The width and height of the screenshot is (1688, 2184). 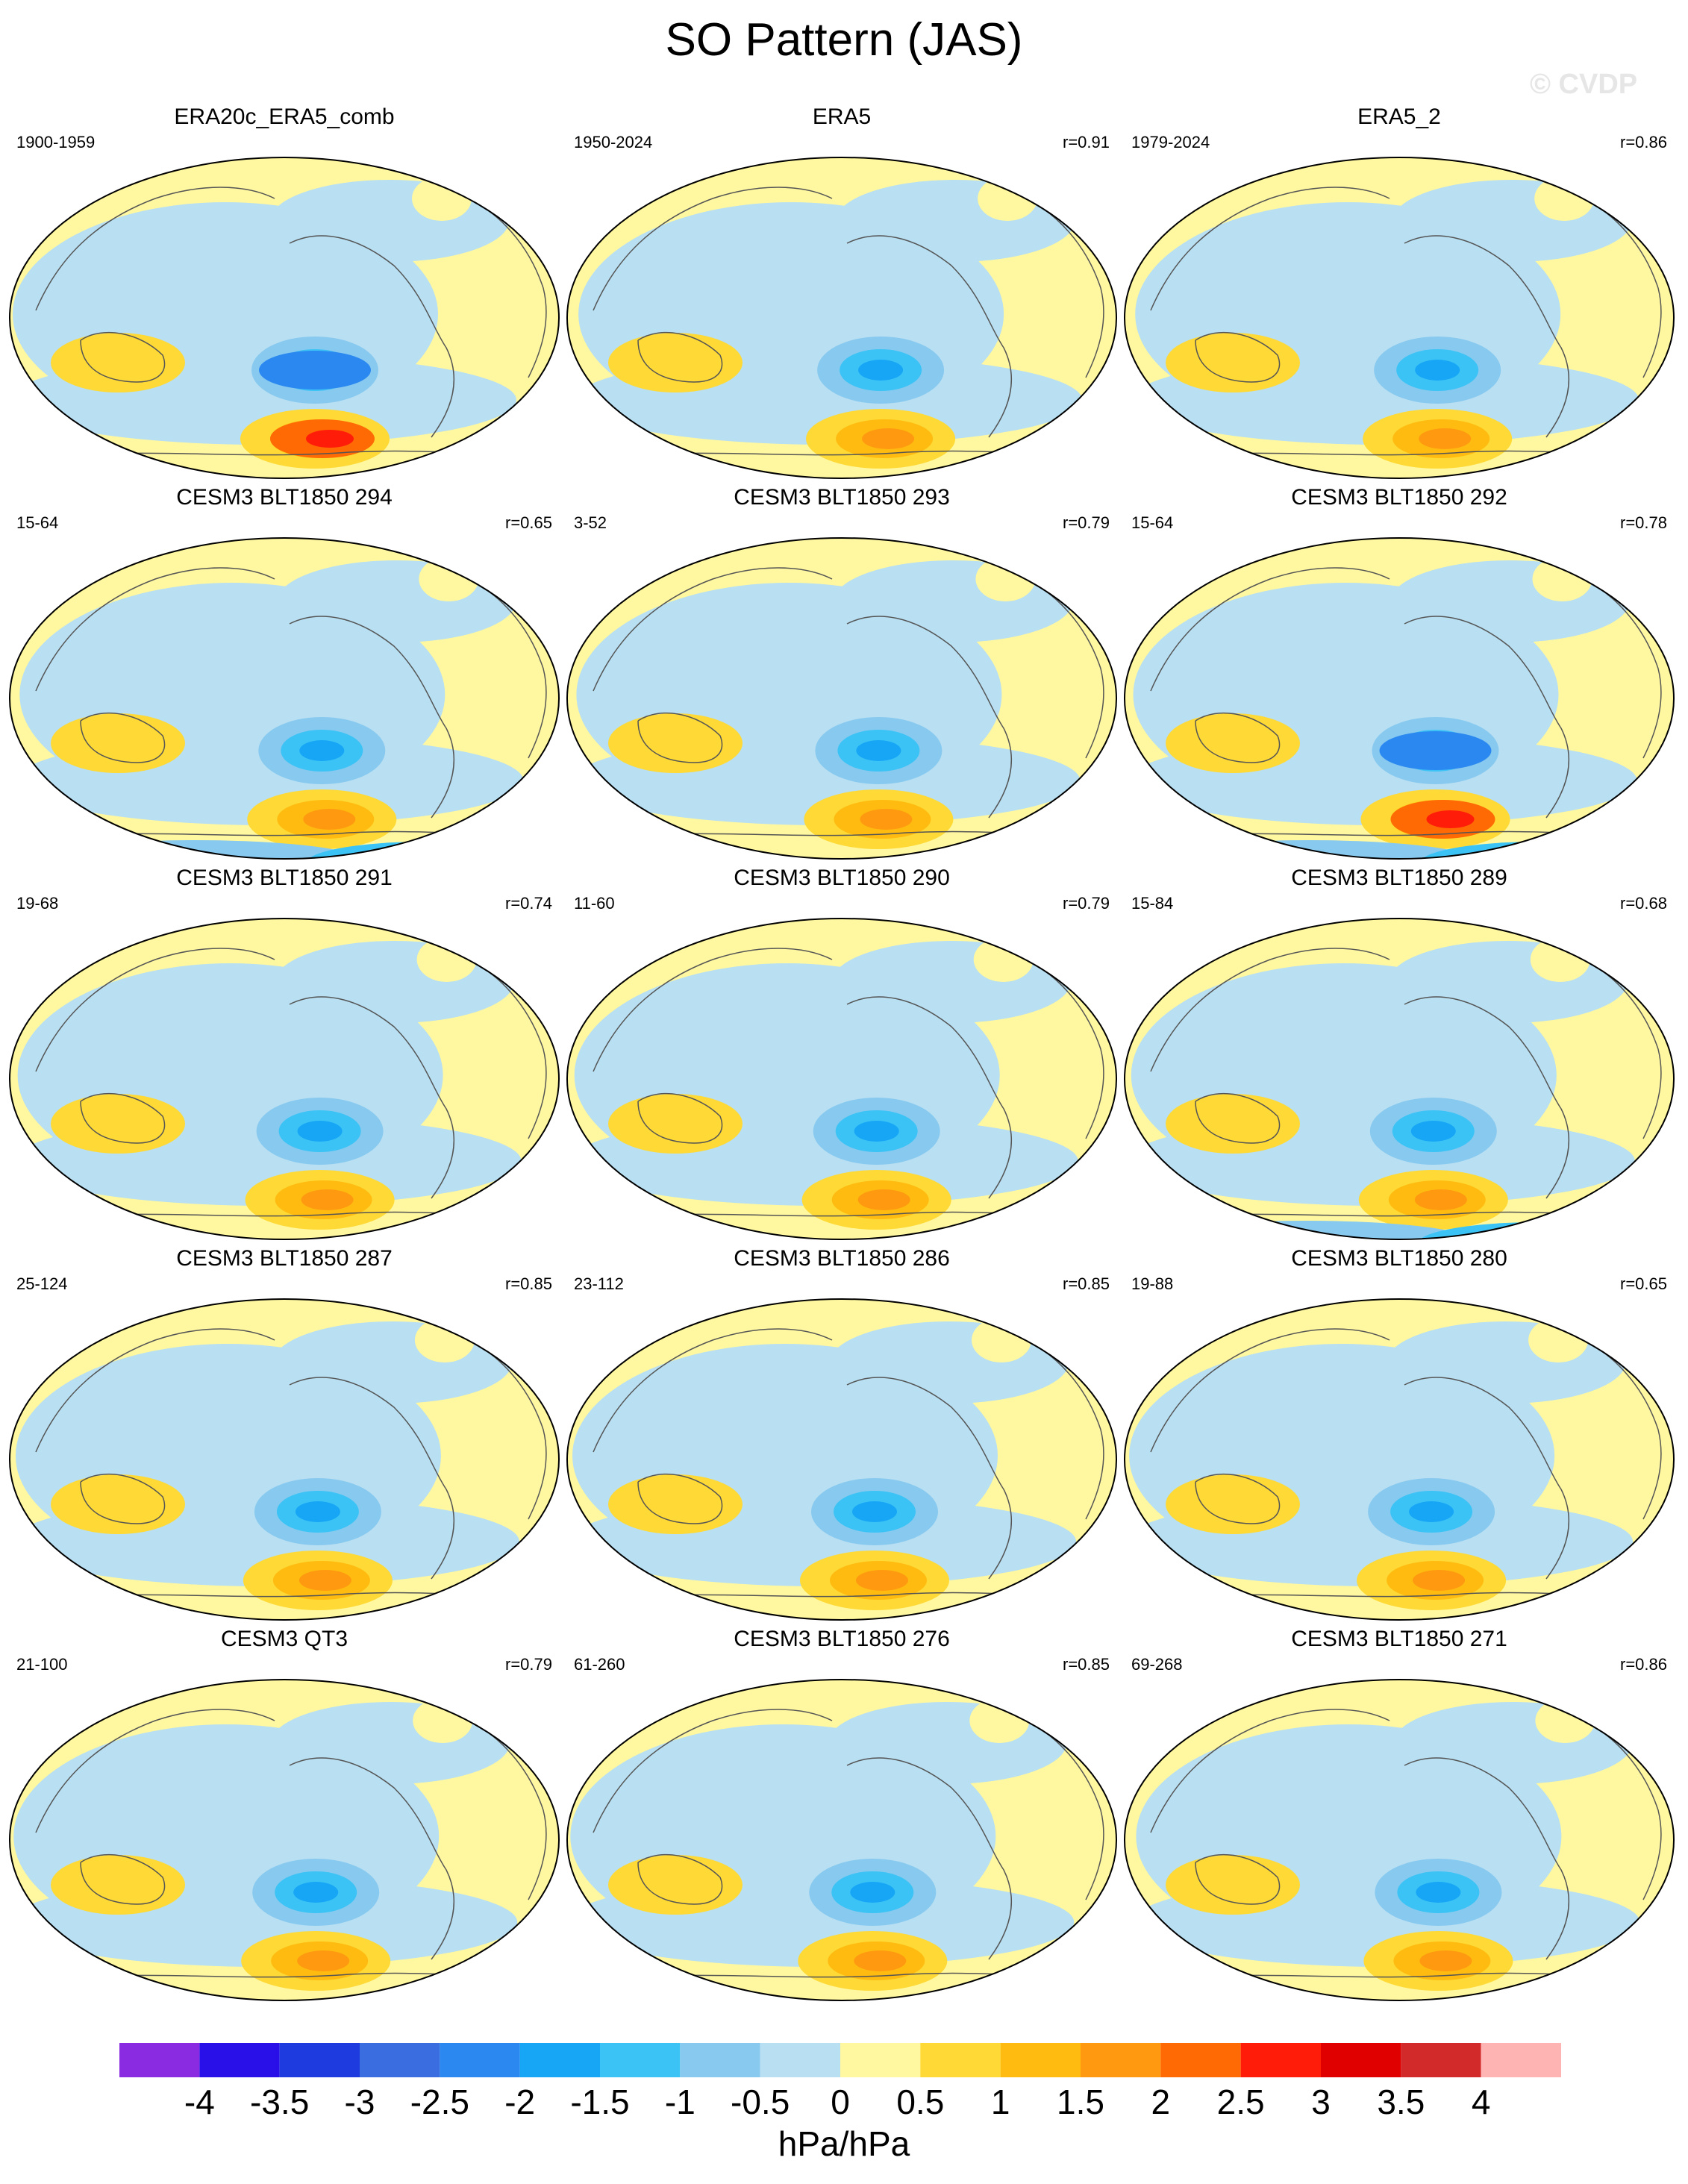 I want to click on panel-correlation: r=0.68, so click(x=1643, y=903).